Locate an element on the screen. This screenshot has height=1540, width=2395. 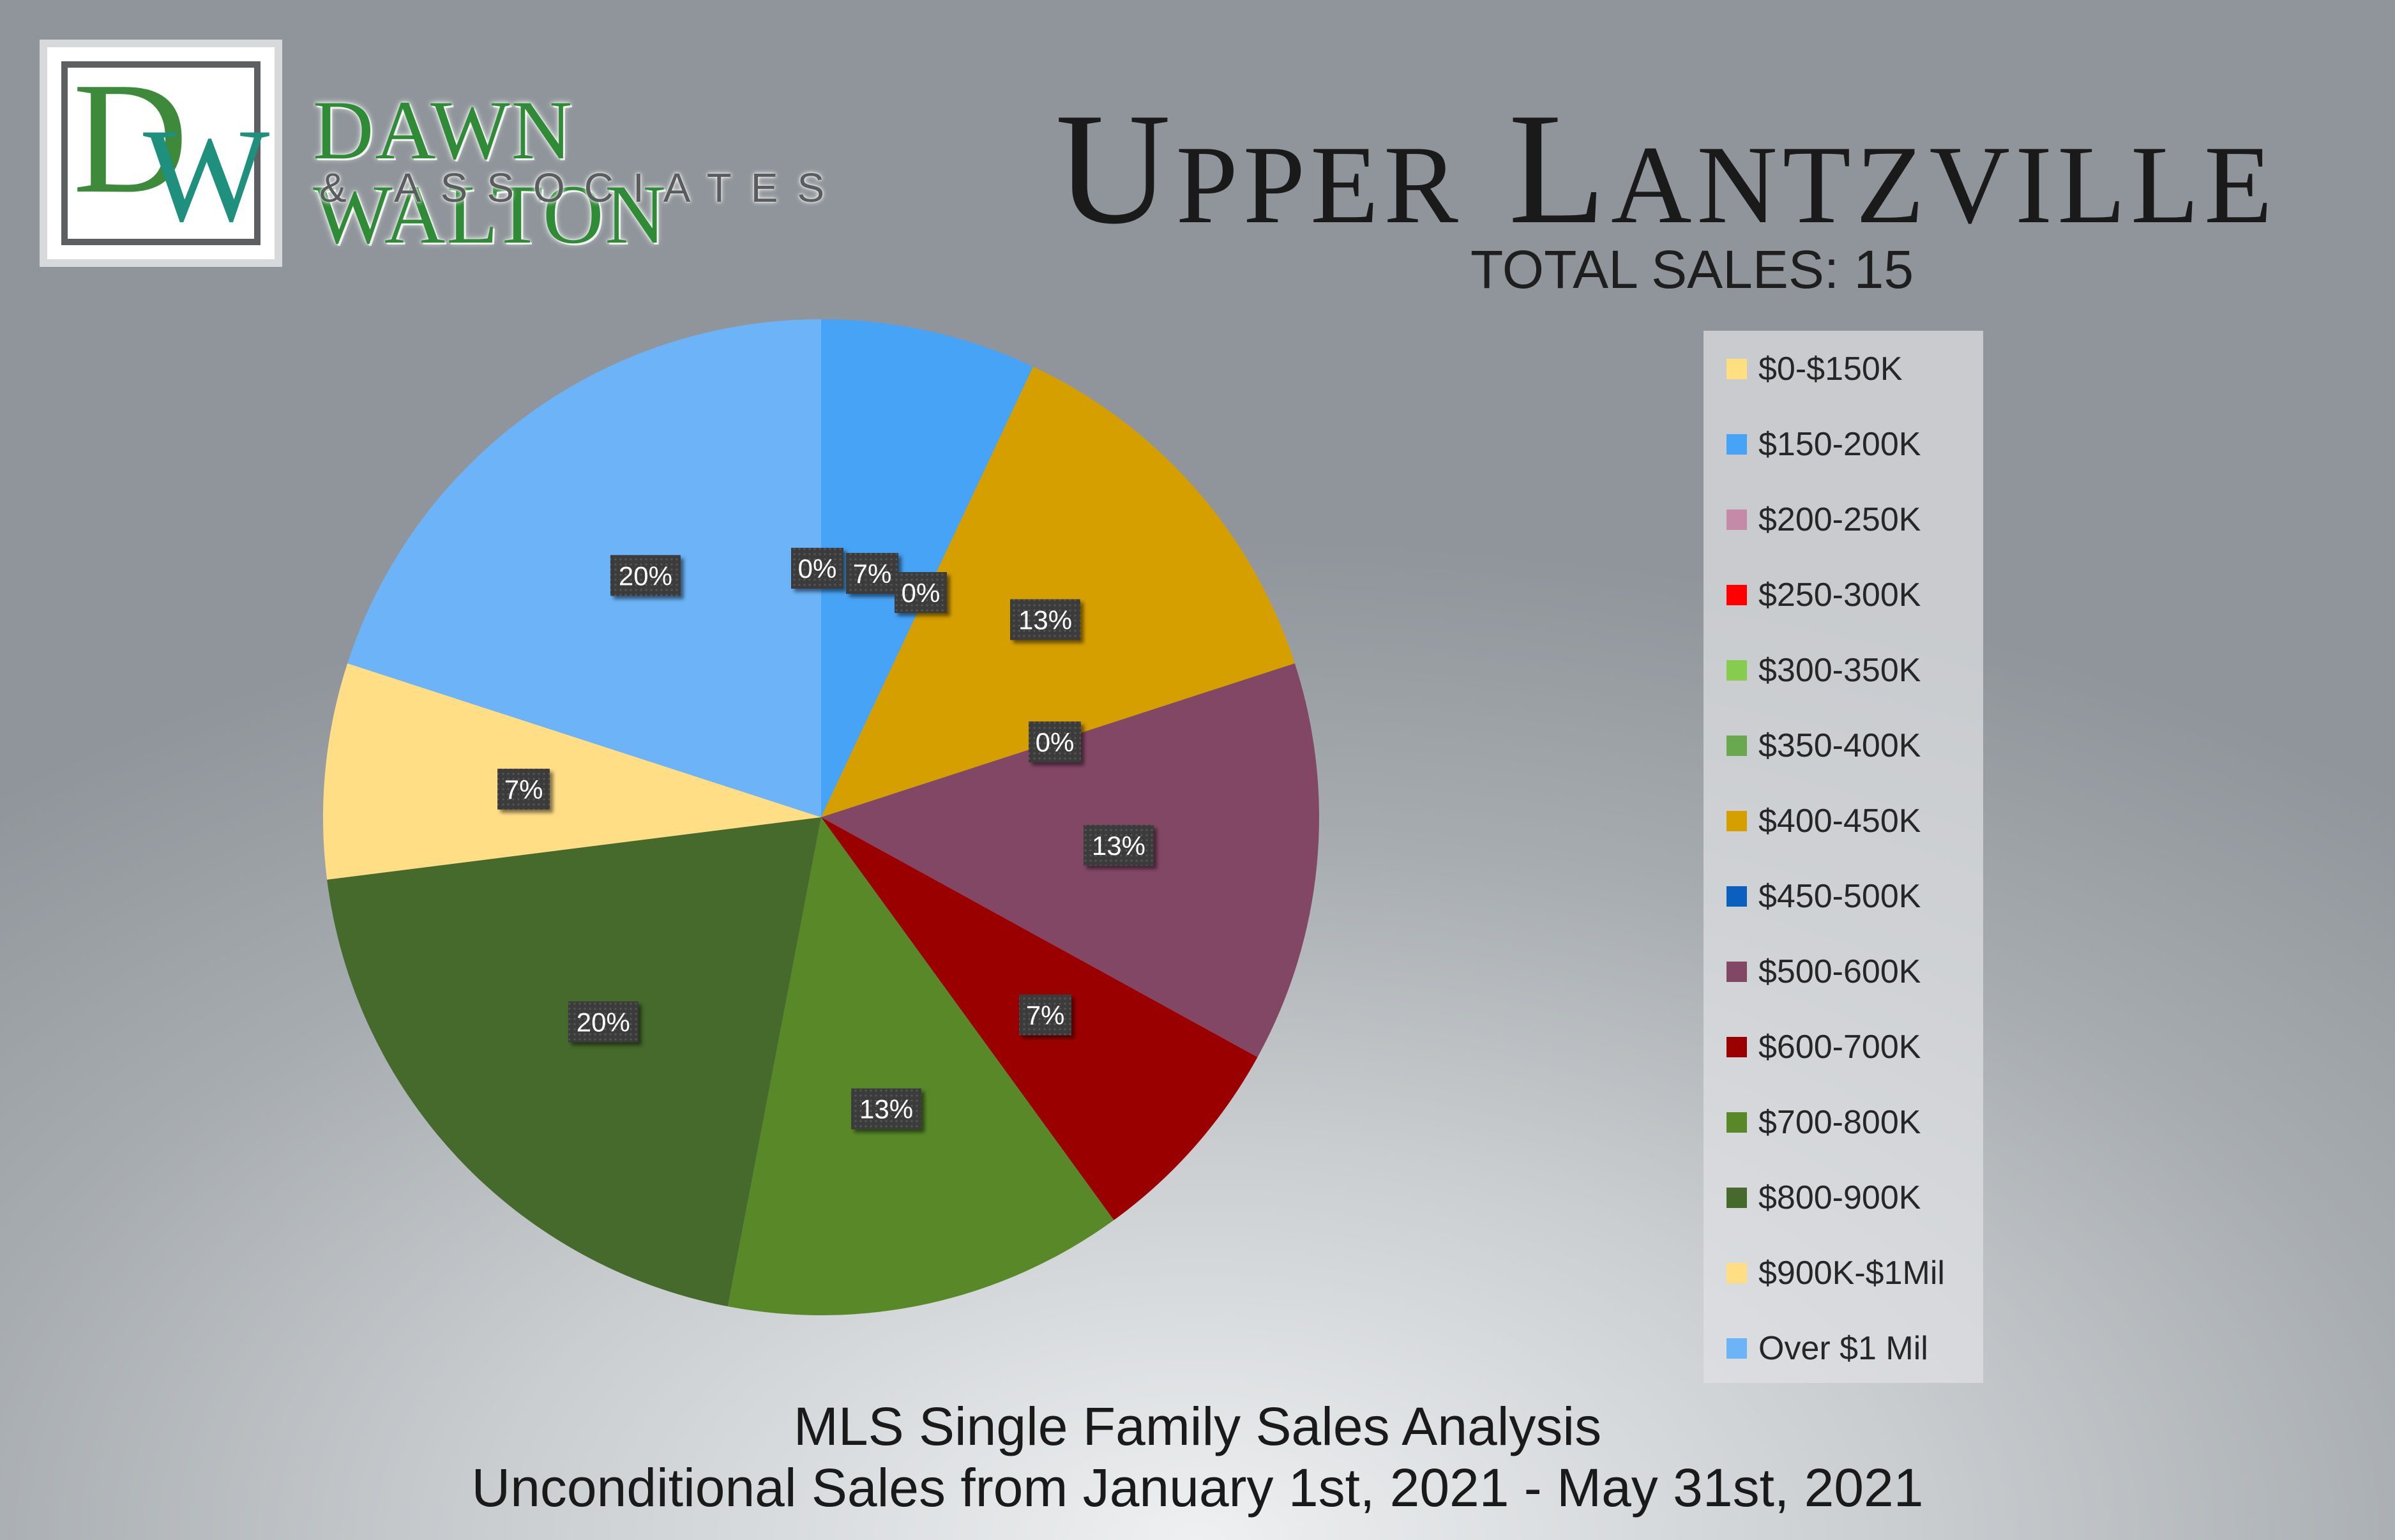
legend-item-350-400k: $350-400K is located at coordinates (1823, 746).